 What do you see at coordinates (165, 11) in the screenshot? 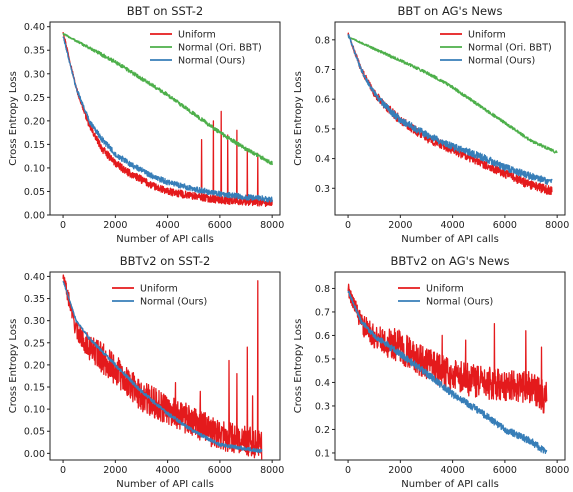
I see `chart-title: BBT on SST-2` at bounding box center [165, 11].